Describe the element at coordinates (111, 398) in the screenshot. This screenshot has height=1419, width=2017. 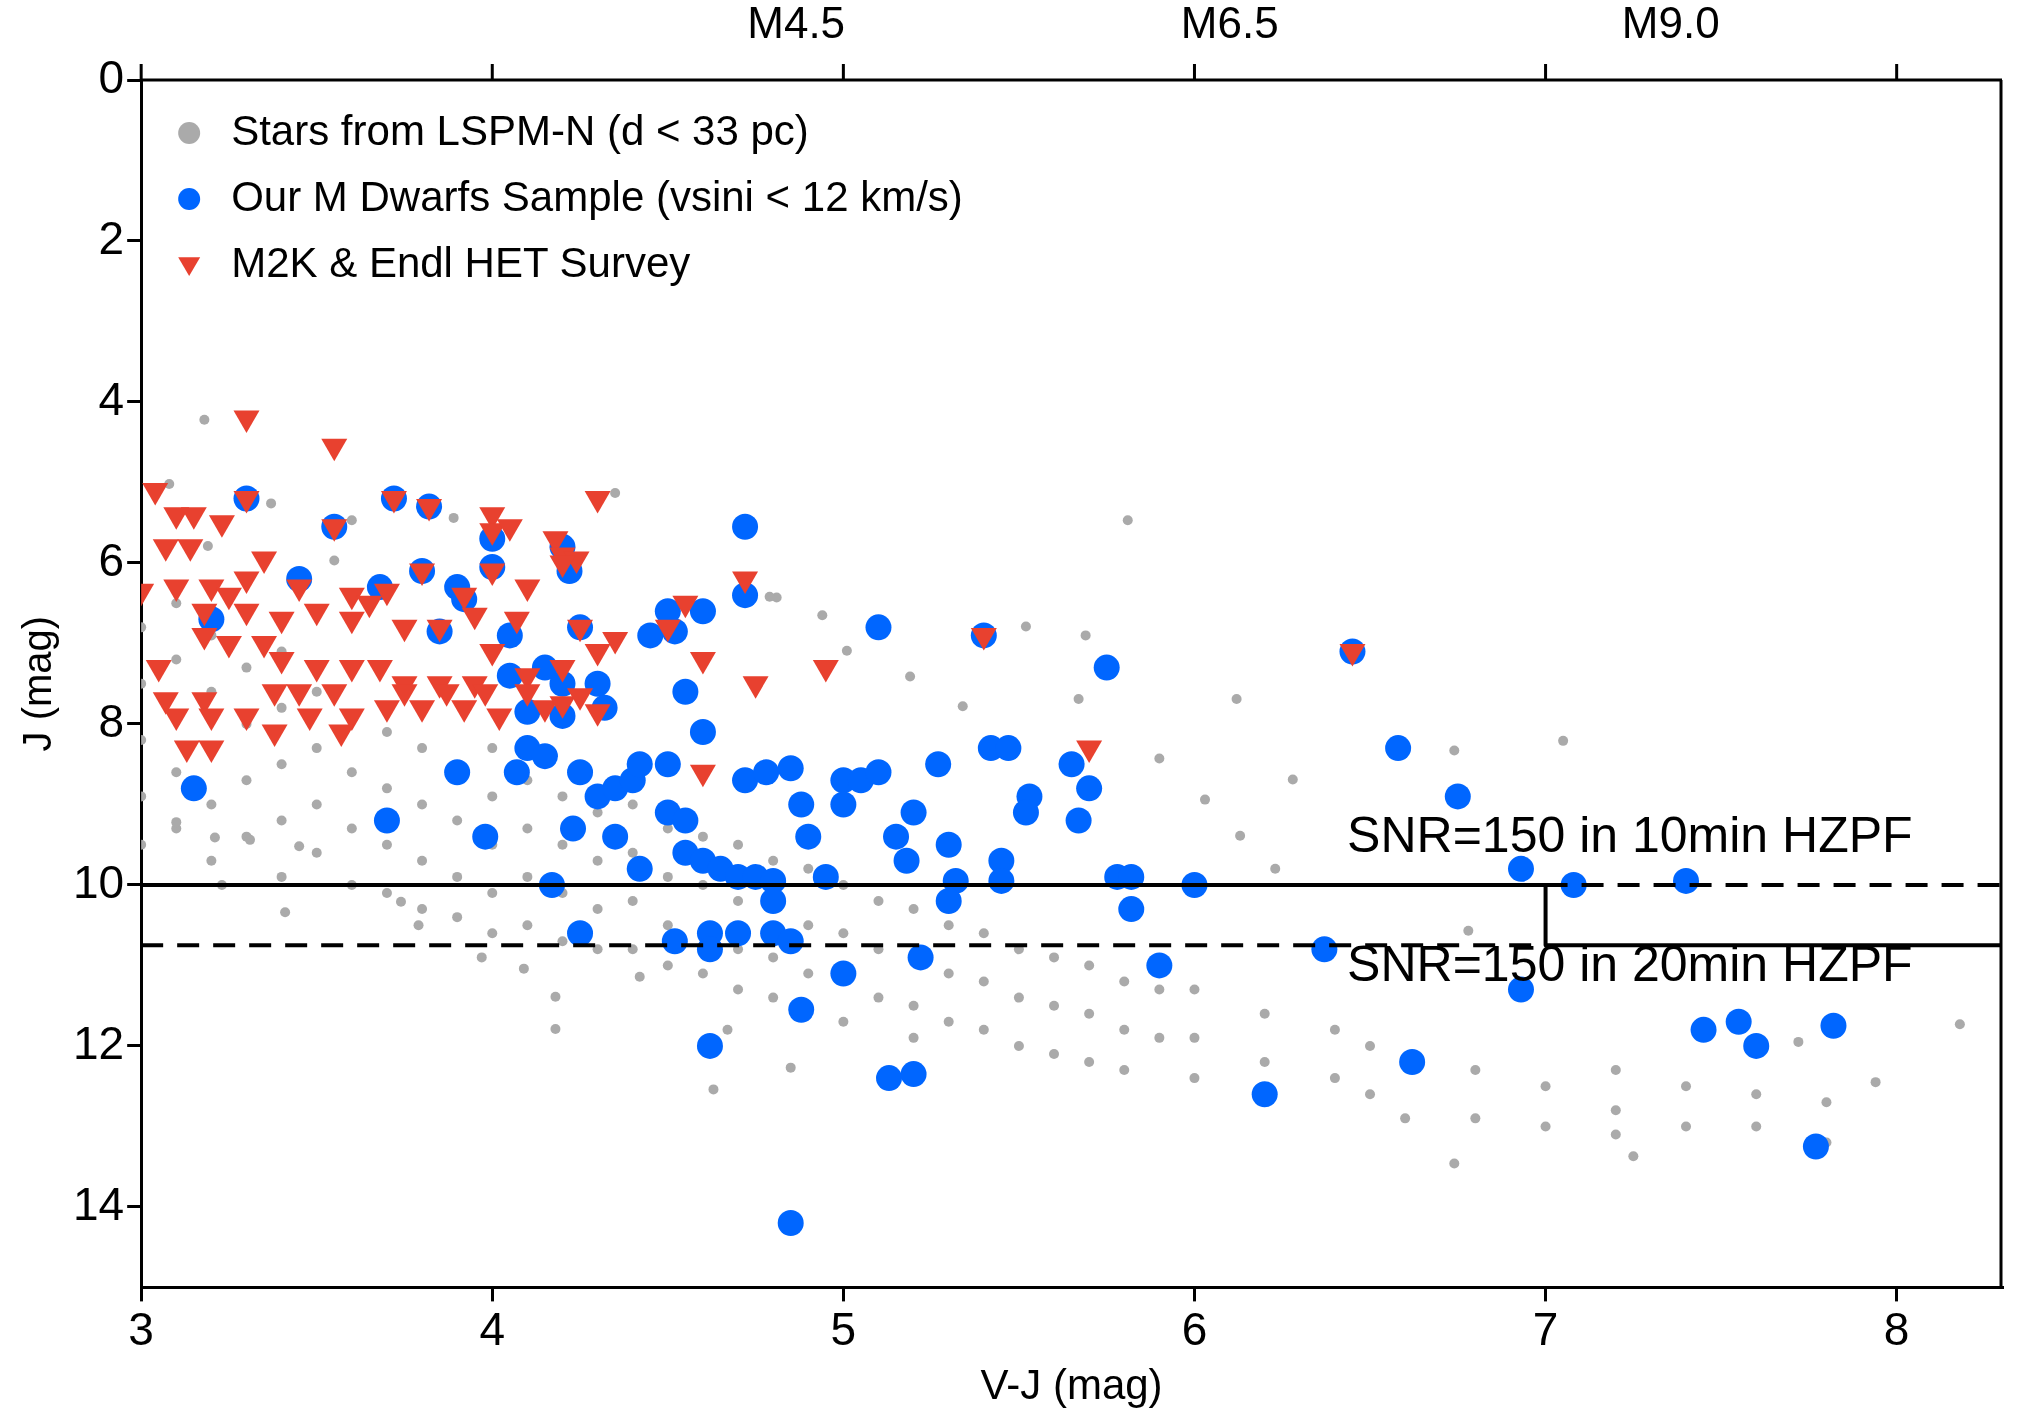
I see `y-tick-label: 4` at that location.